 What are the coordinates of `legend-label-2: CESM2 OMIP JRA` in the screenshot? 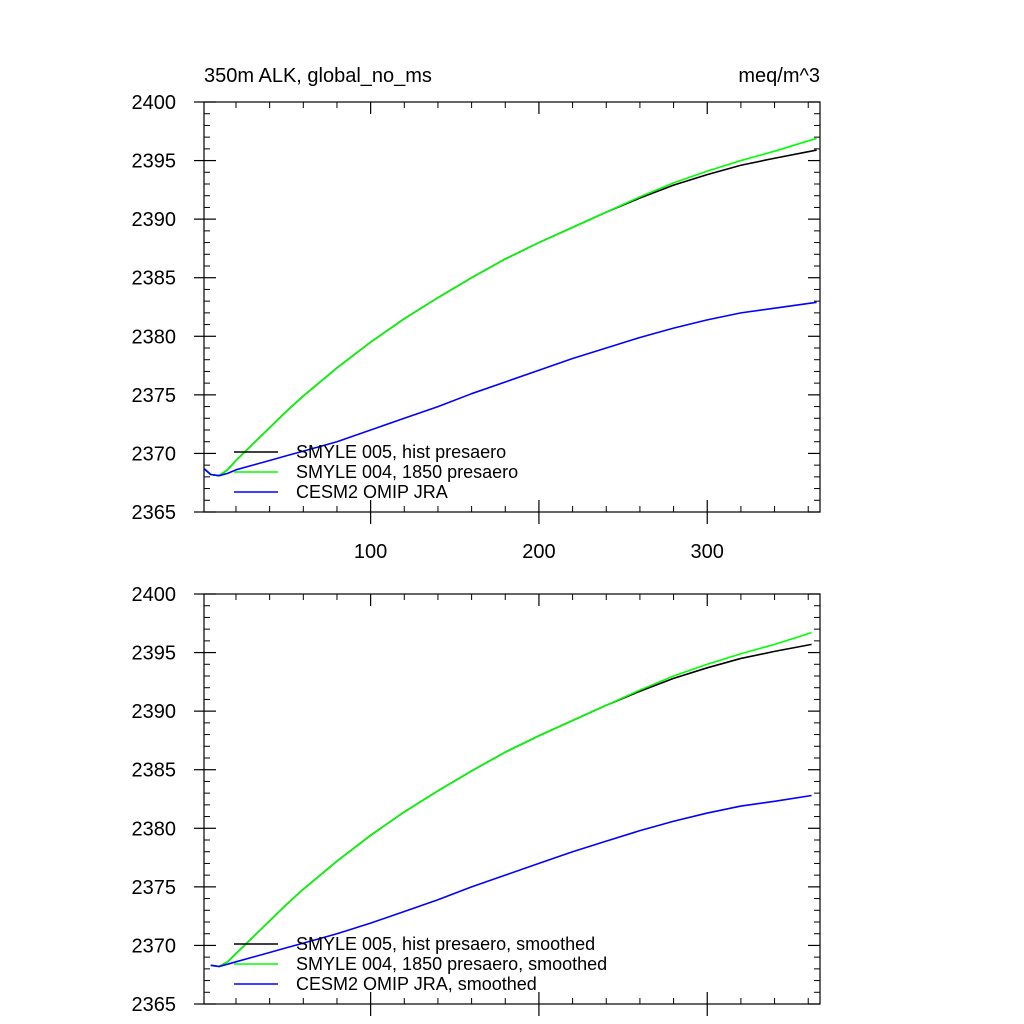 It's located at (372, 492).